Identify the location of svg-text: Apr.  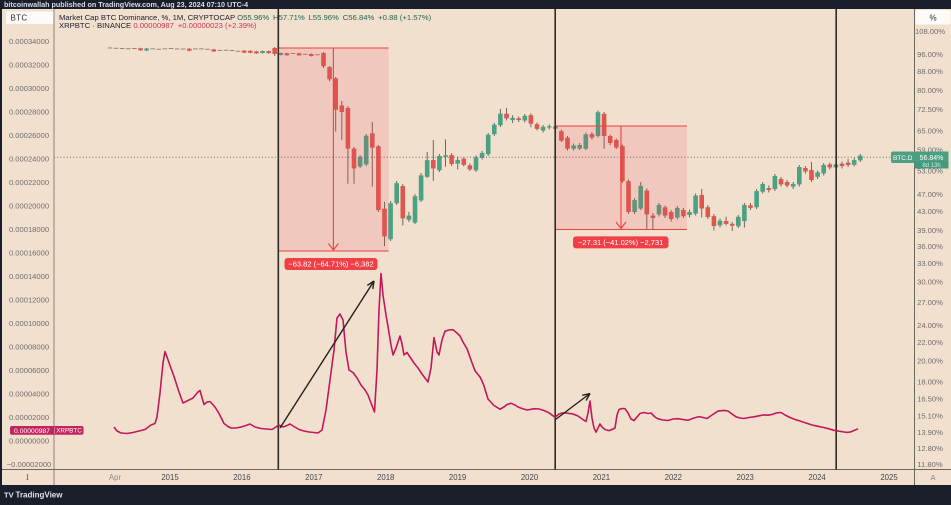
(115, 477).